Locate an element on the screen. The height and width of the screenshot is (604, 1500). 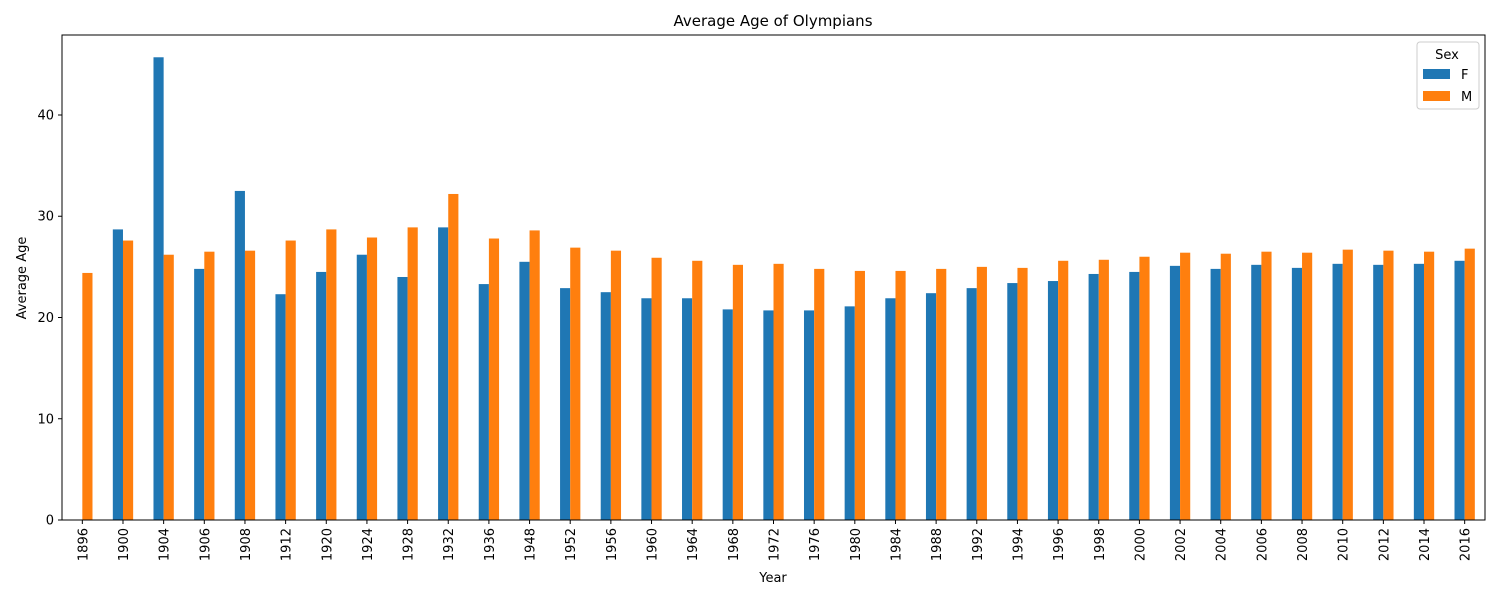
x-tick-label: 1980 is located at coordinates (856, 544).